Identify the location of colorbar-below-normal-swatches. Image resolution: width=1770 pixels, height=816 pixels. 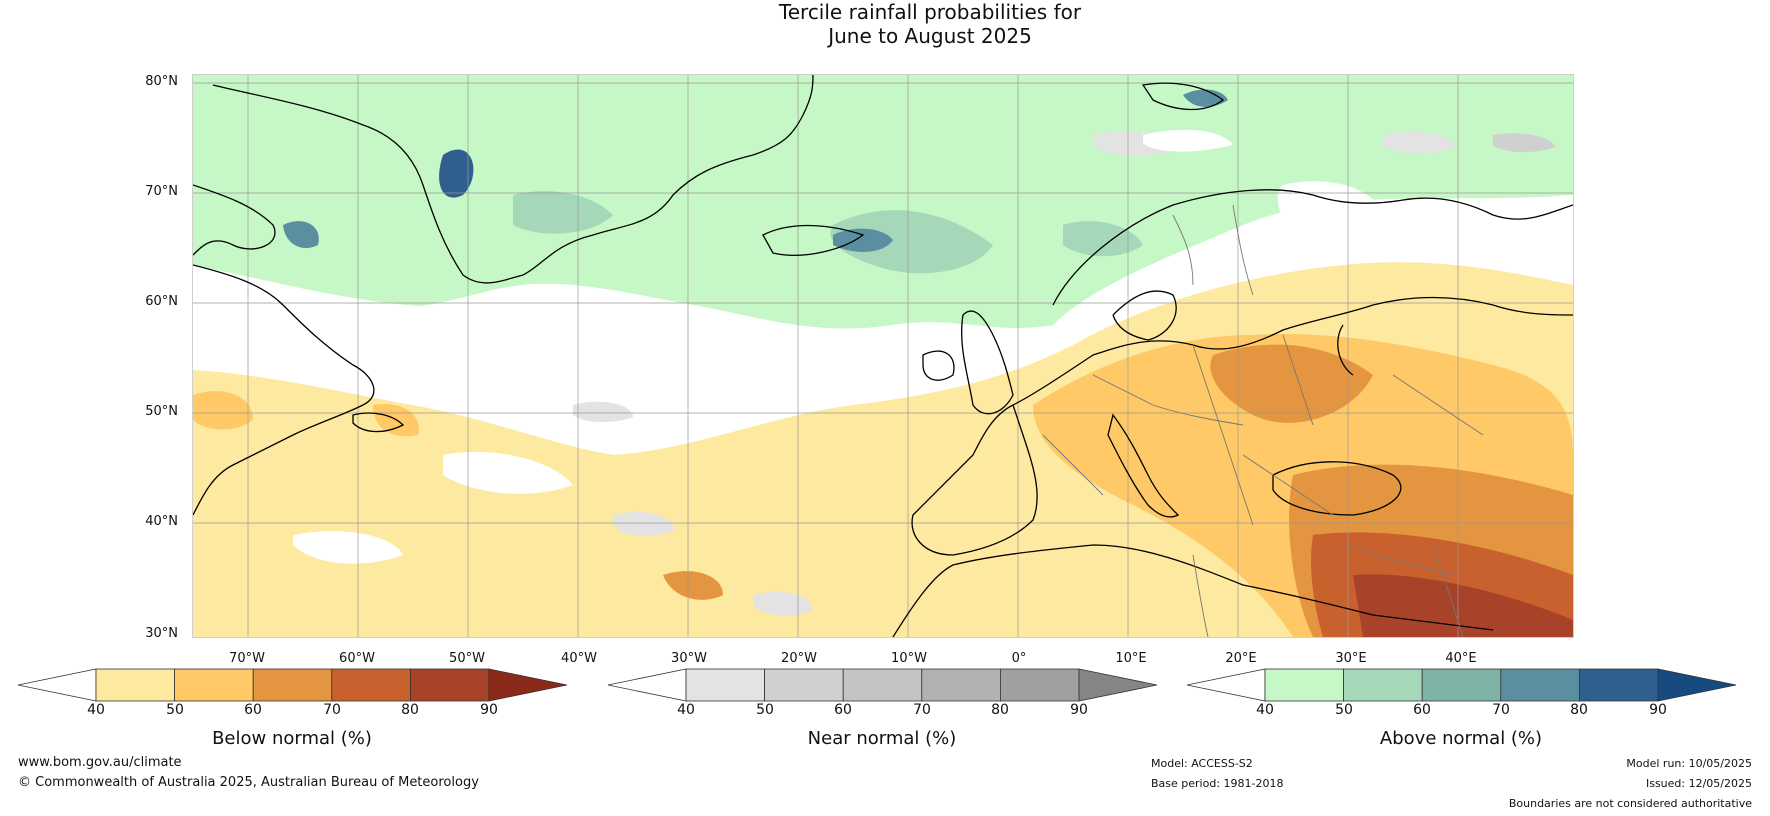
(292, 685).